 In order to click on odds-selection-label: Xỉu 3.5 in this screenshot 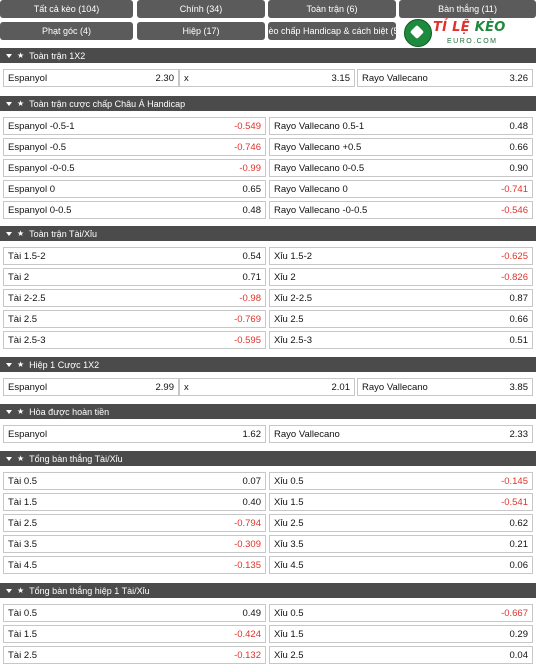, I will do `click(289, 544)`.